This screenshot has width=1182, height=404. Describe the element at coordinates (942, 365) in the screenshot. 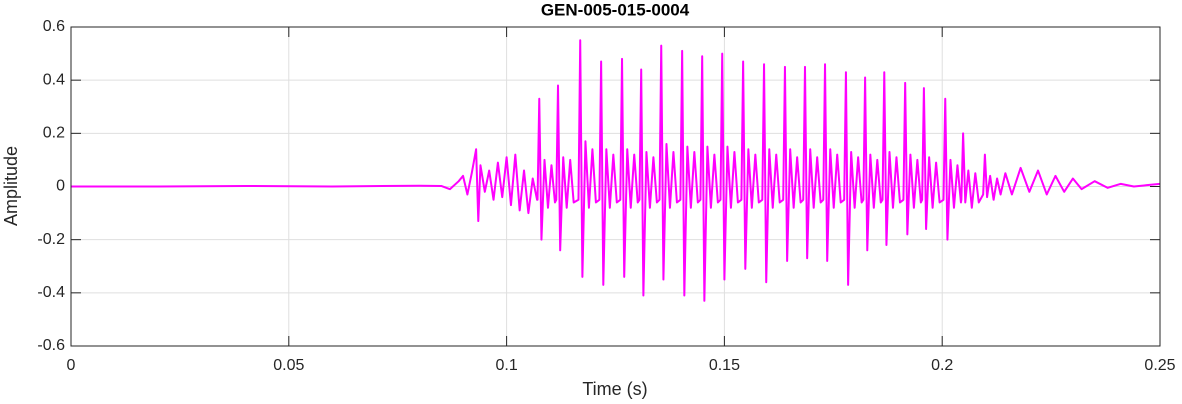

I see `x-tick-label: 0.2` at that location.